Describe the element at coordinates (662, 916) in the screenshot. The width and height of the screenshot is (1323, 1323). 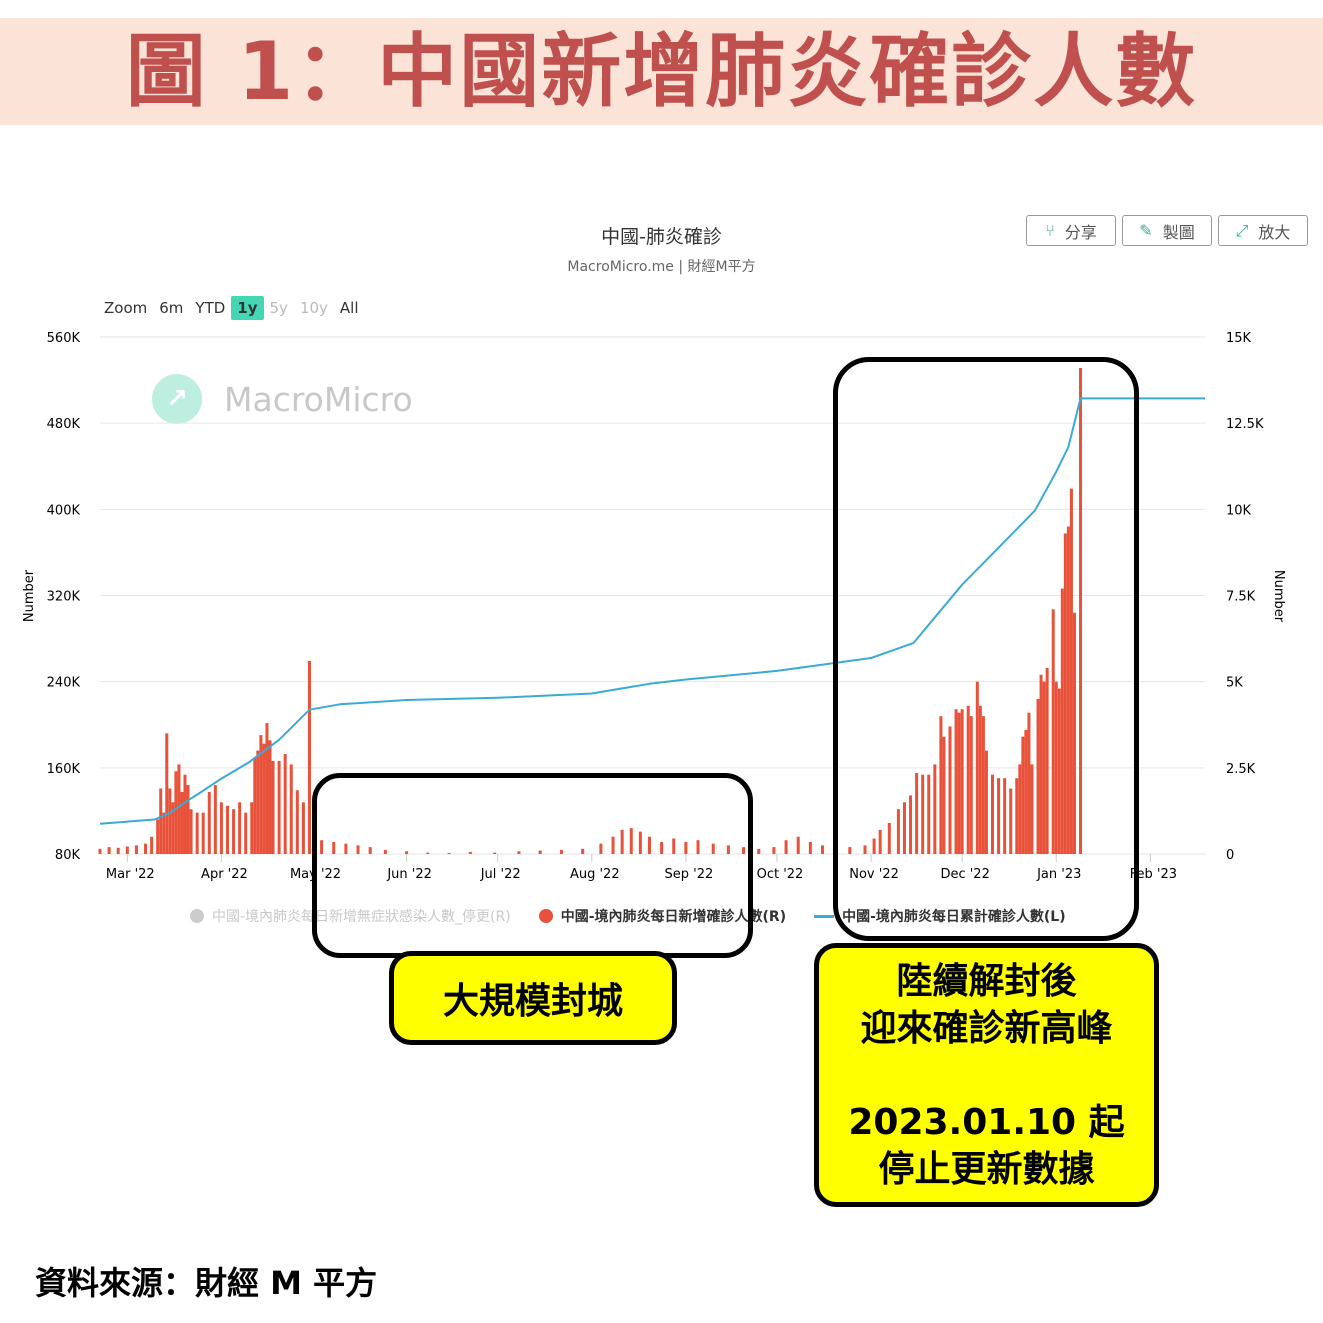
I see `legend-item-daily-confirmed: 中國-境內肺炎每日新增確診人數(R)` at that location.